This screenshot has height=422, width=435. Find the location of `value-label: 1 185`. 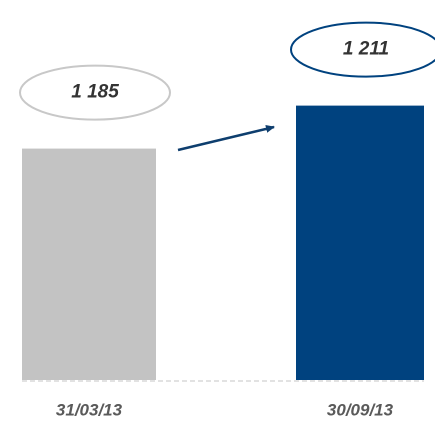

value-label: 1 185 is located at coordinates (95, 92).